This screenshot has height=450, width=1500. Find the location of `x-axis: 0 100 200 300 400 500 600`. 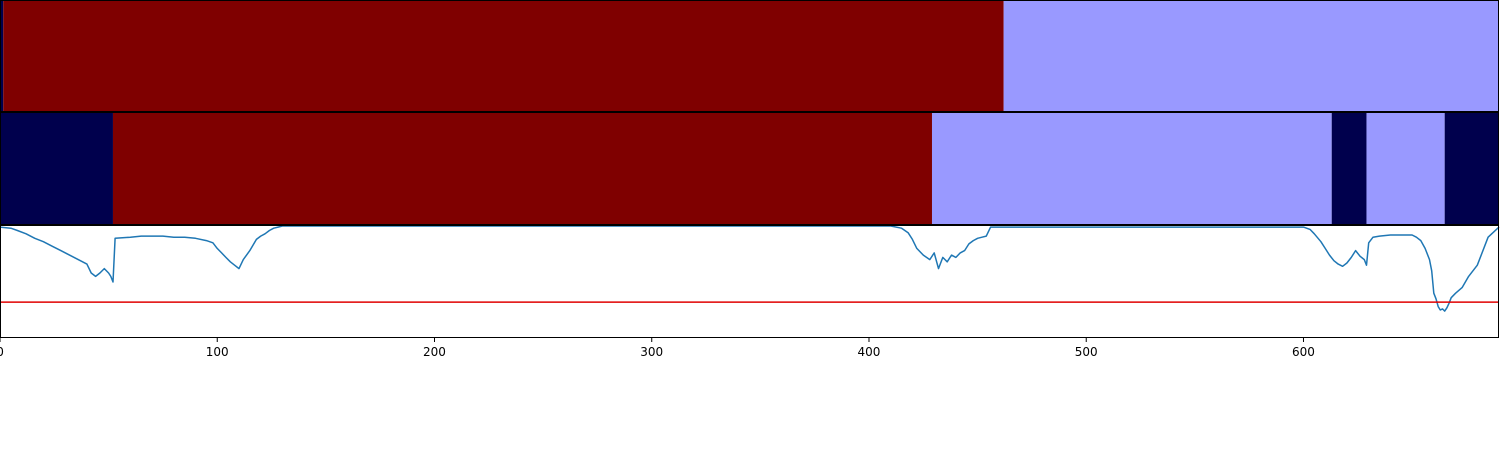

x-axis: 0 100 200 300 400 500 600 is located at coordinates (657, 348).